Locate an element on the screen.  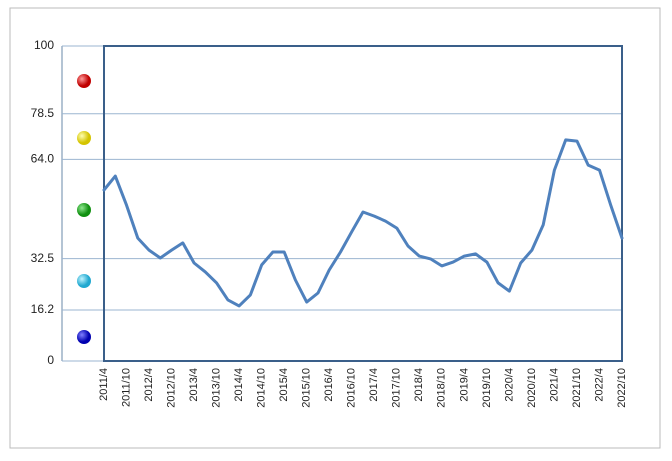
x-tick-label: 2016/4 is located at coordinates (329, 385).